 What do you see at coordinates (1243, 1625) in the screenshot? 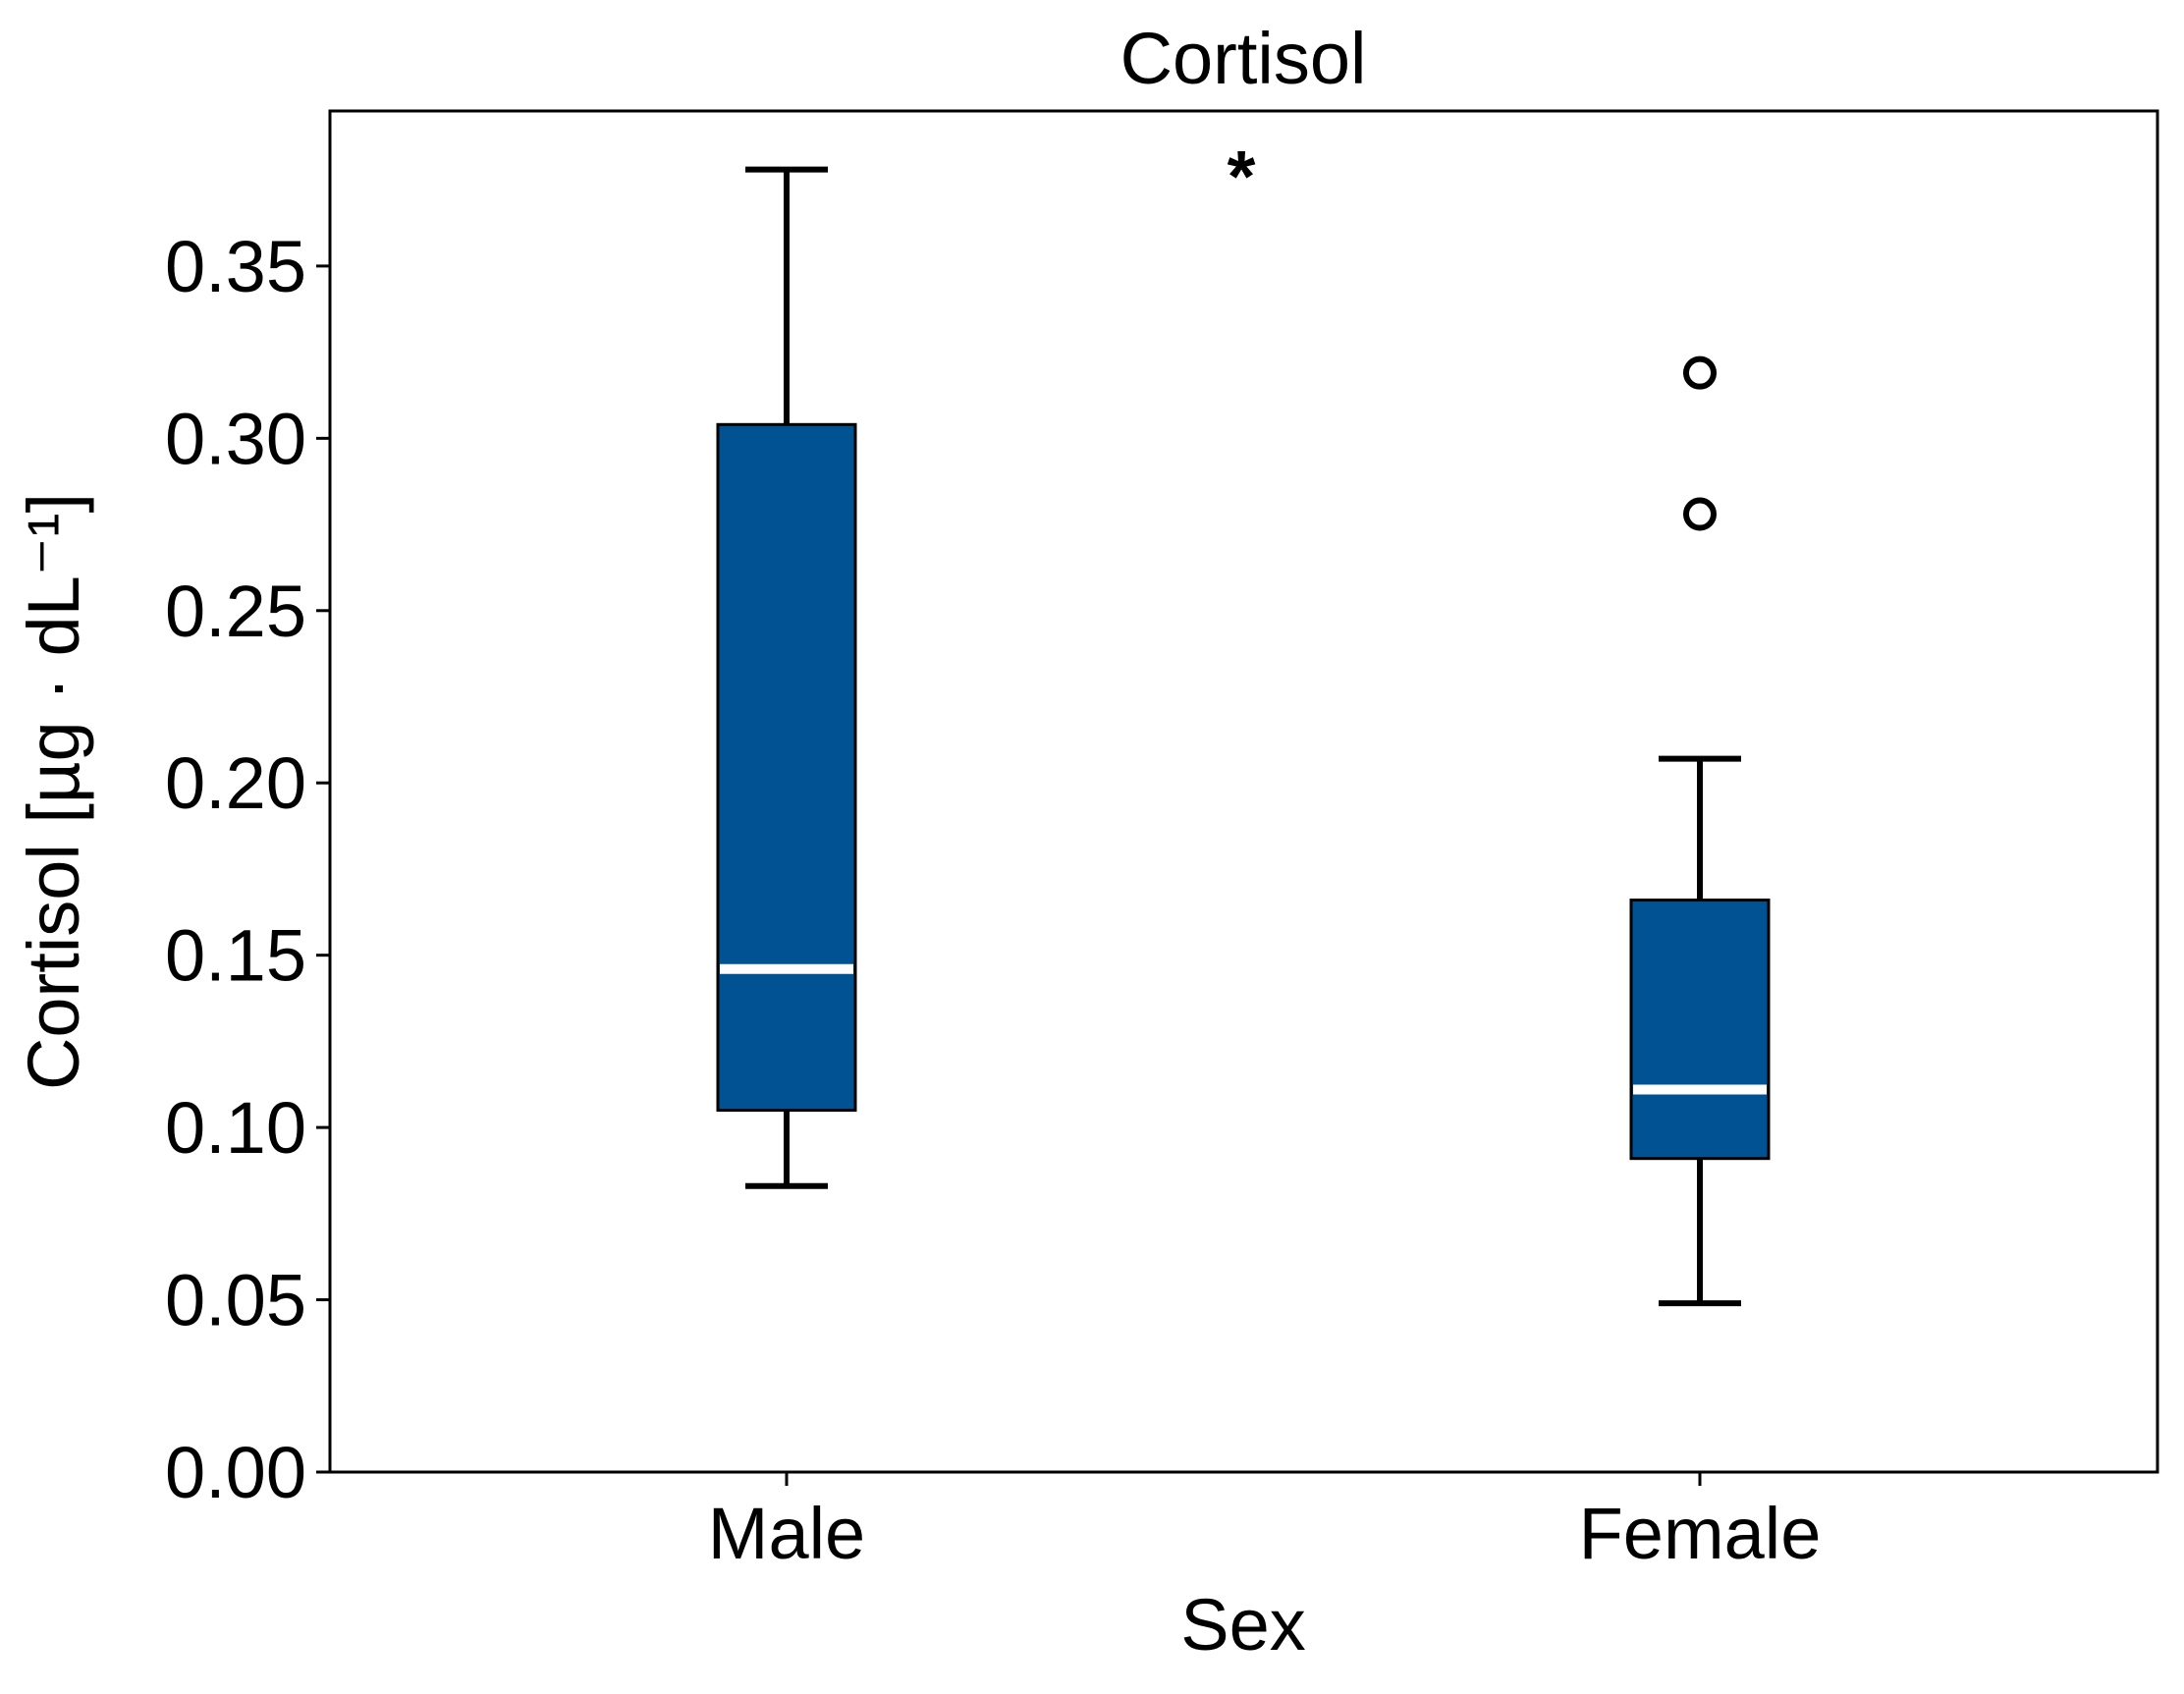
I see `x-axis-label: Sex` at bounding box center [1243, 1625].